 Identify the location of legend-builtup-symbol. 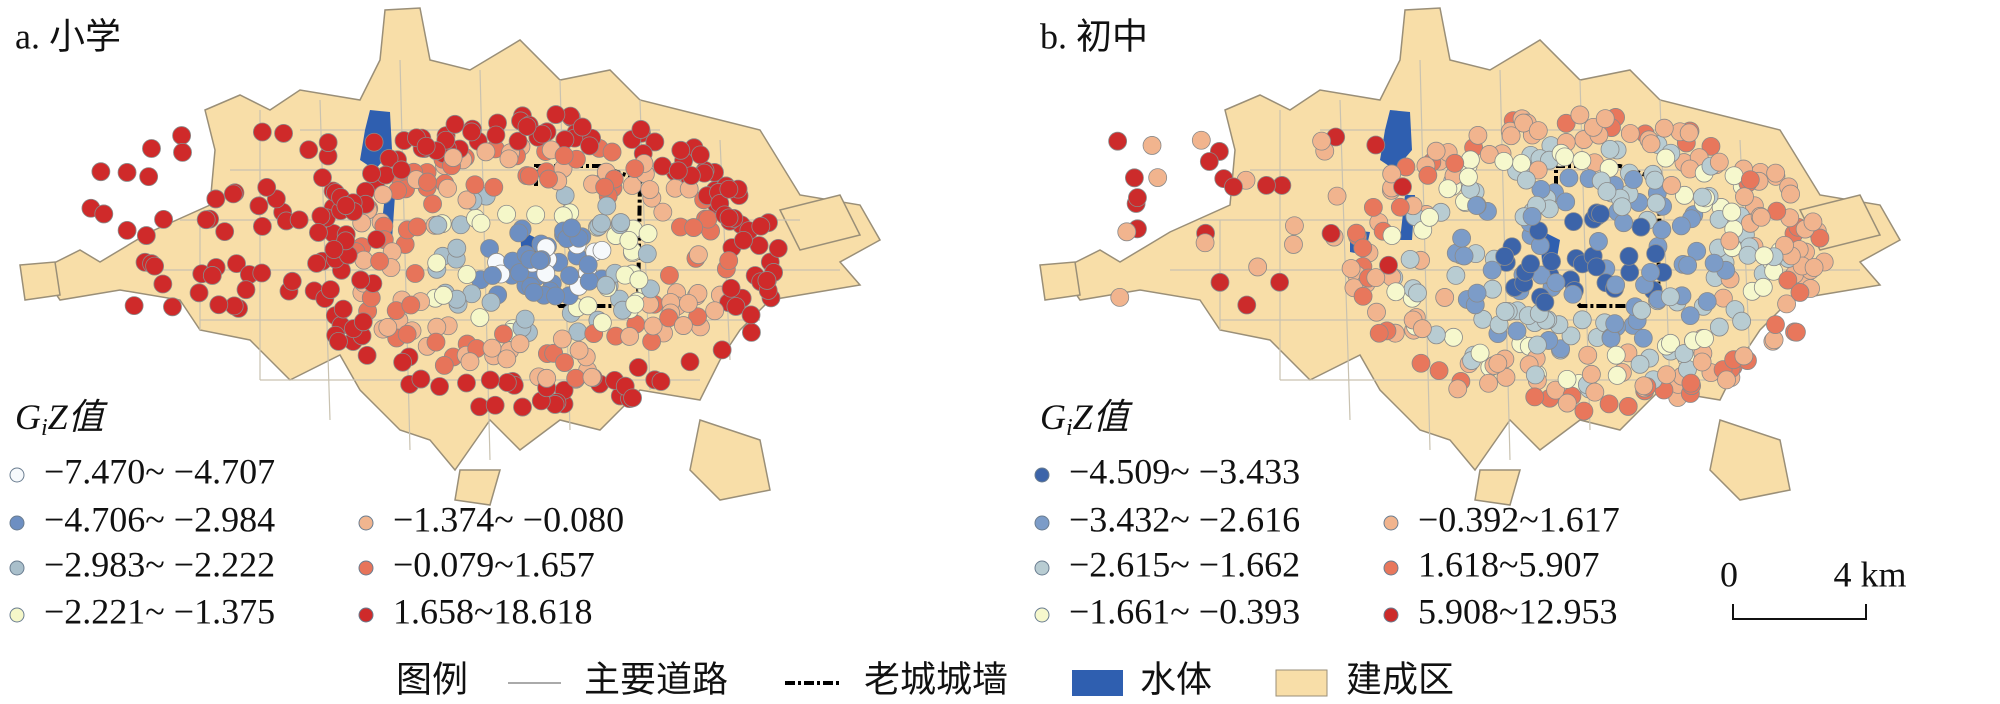
(1301, 683).